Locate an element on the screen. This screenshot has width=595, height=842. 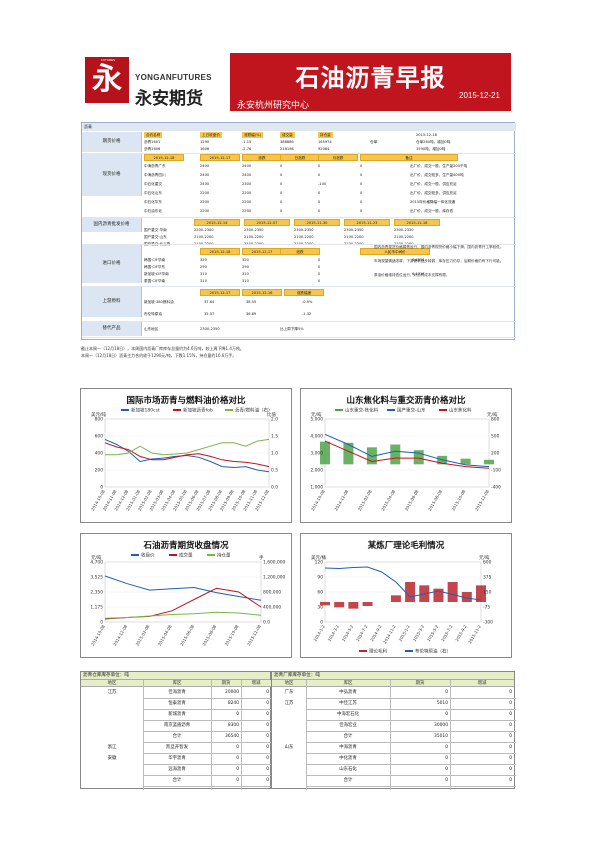
department: 永安杭州研究中心 is located at coordinates (273, 106).